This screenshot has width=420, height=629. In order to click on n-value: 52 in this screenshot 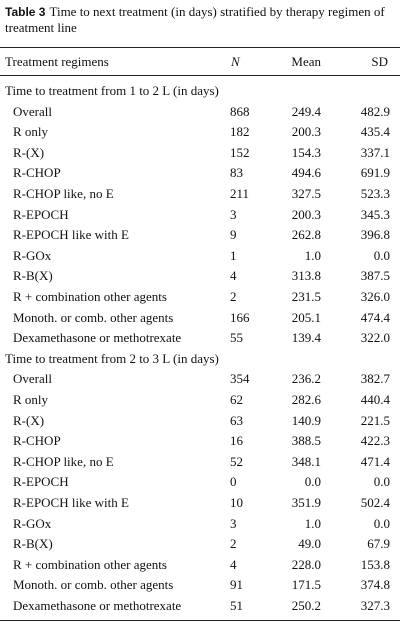, I will do `click(236, 461)`.